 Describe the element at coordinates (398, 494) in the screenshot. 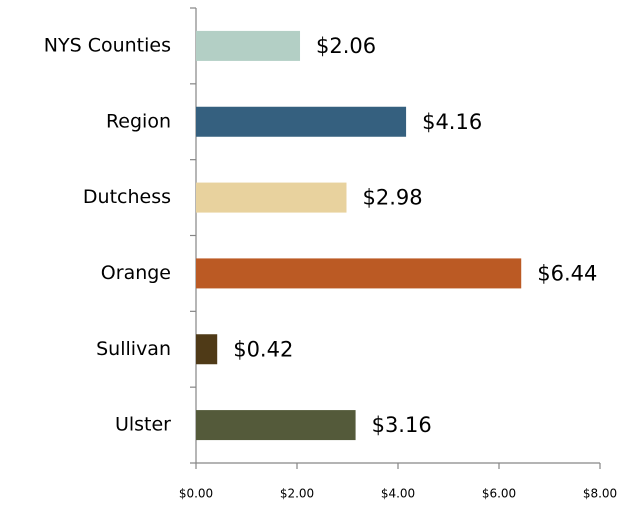

I see `x-tick-label: $4.00` at that location.